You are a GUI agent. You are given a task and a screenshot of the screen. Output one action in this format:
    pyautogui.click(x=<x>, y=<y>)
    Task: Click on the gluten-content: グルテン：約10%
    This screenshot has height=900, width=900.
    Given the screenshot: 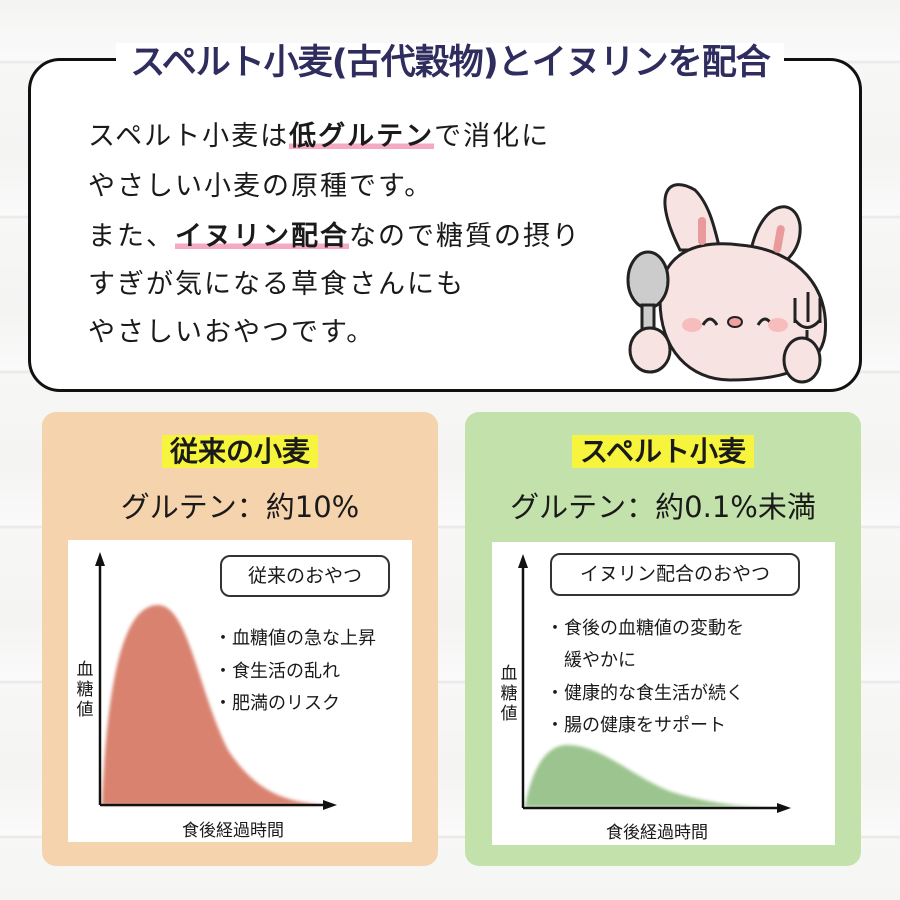 What is the action you would take?
    pyautogui.click(x=240, y=507)
    